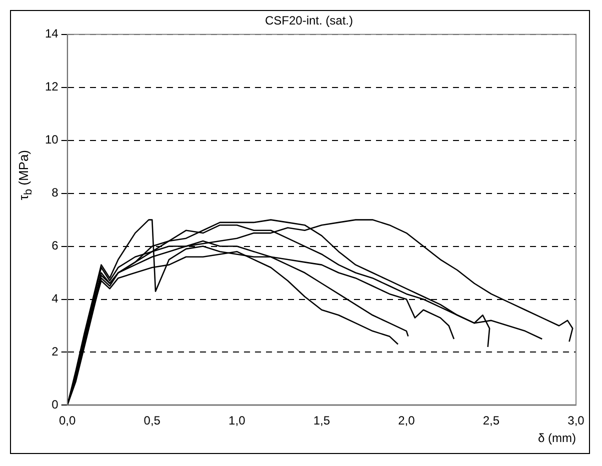  I want to click on x-tick-label: 1,5, so click(321, 421).